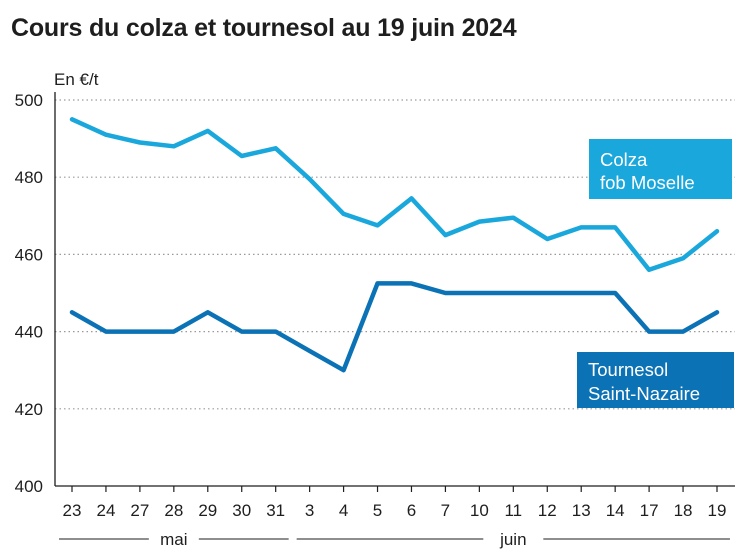 The image size is (747, 558). What do you see at coordinates (377, 510) in the screenshot?
I see `x-tick-label: 5` at bounding box center [377, 510].